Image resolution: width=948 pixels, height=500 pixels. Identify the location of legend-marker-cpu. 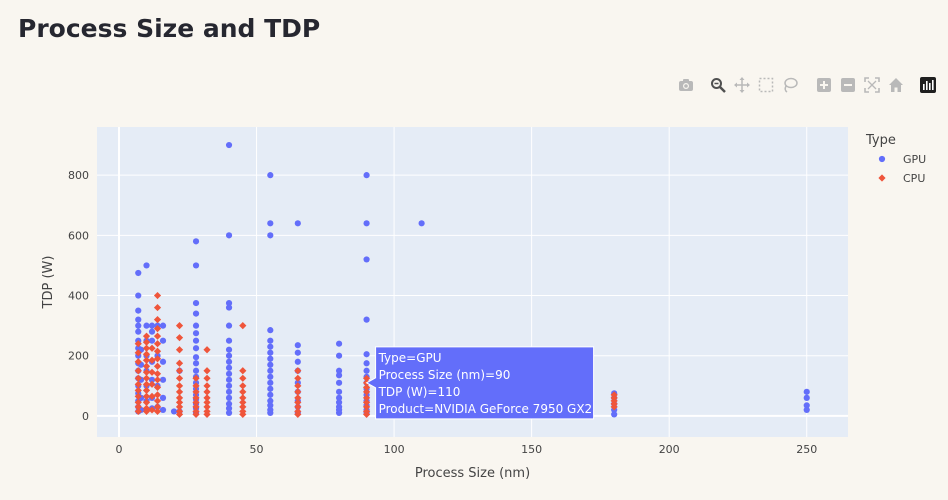
(882, 178).